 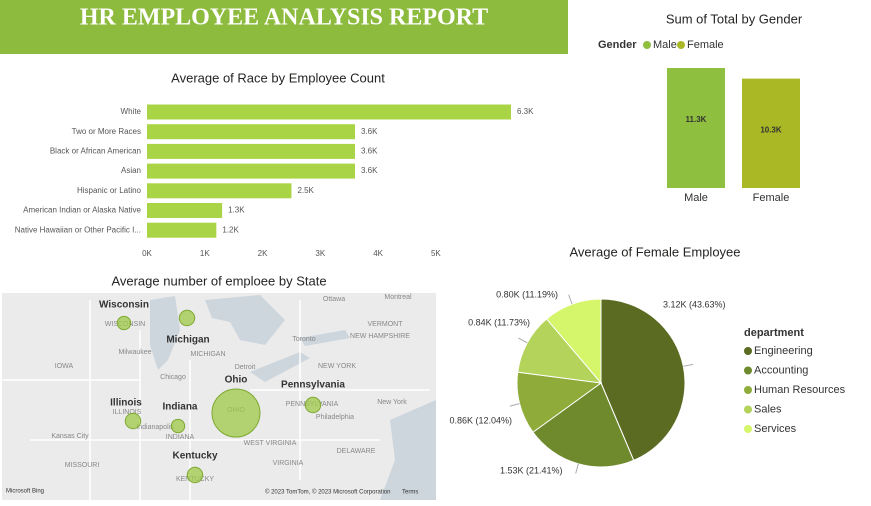 I want to click on category-label: Asian, so click(x=131, y=170).